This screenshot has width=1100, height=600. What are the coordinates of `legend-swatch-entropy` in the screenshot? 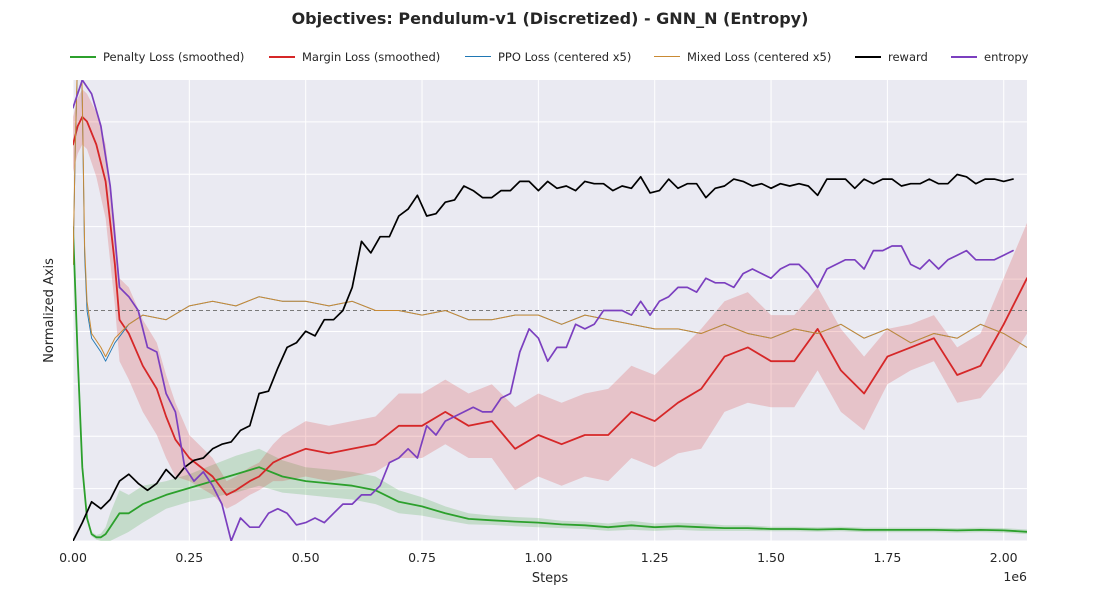 It's located at (964, 56).